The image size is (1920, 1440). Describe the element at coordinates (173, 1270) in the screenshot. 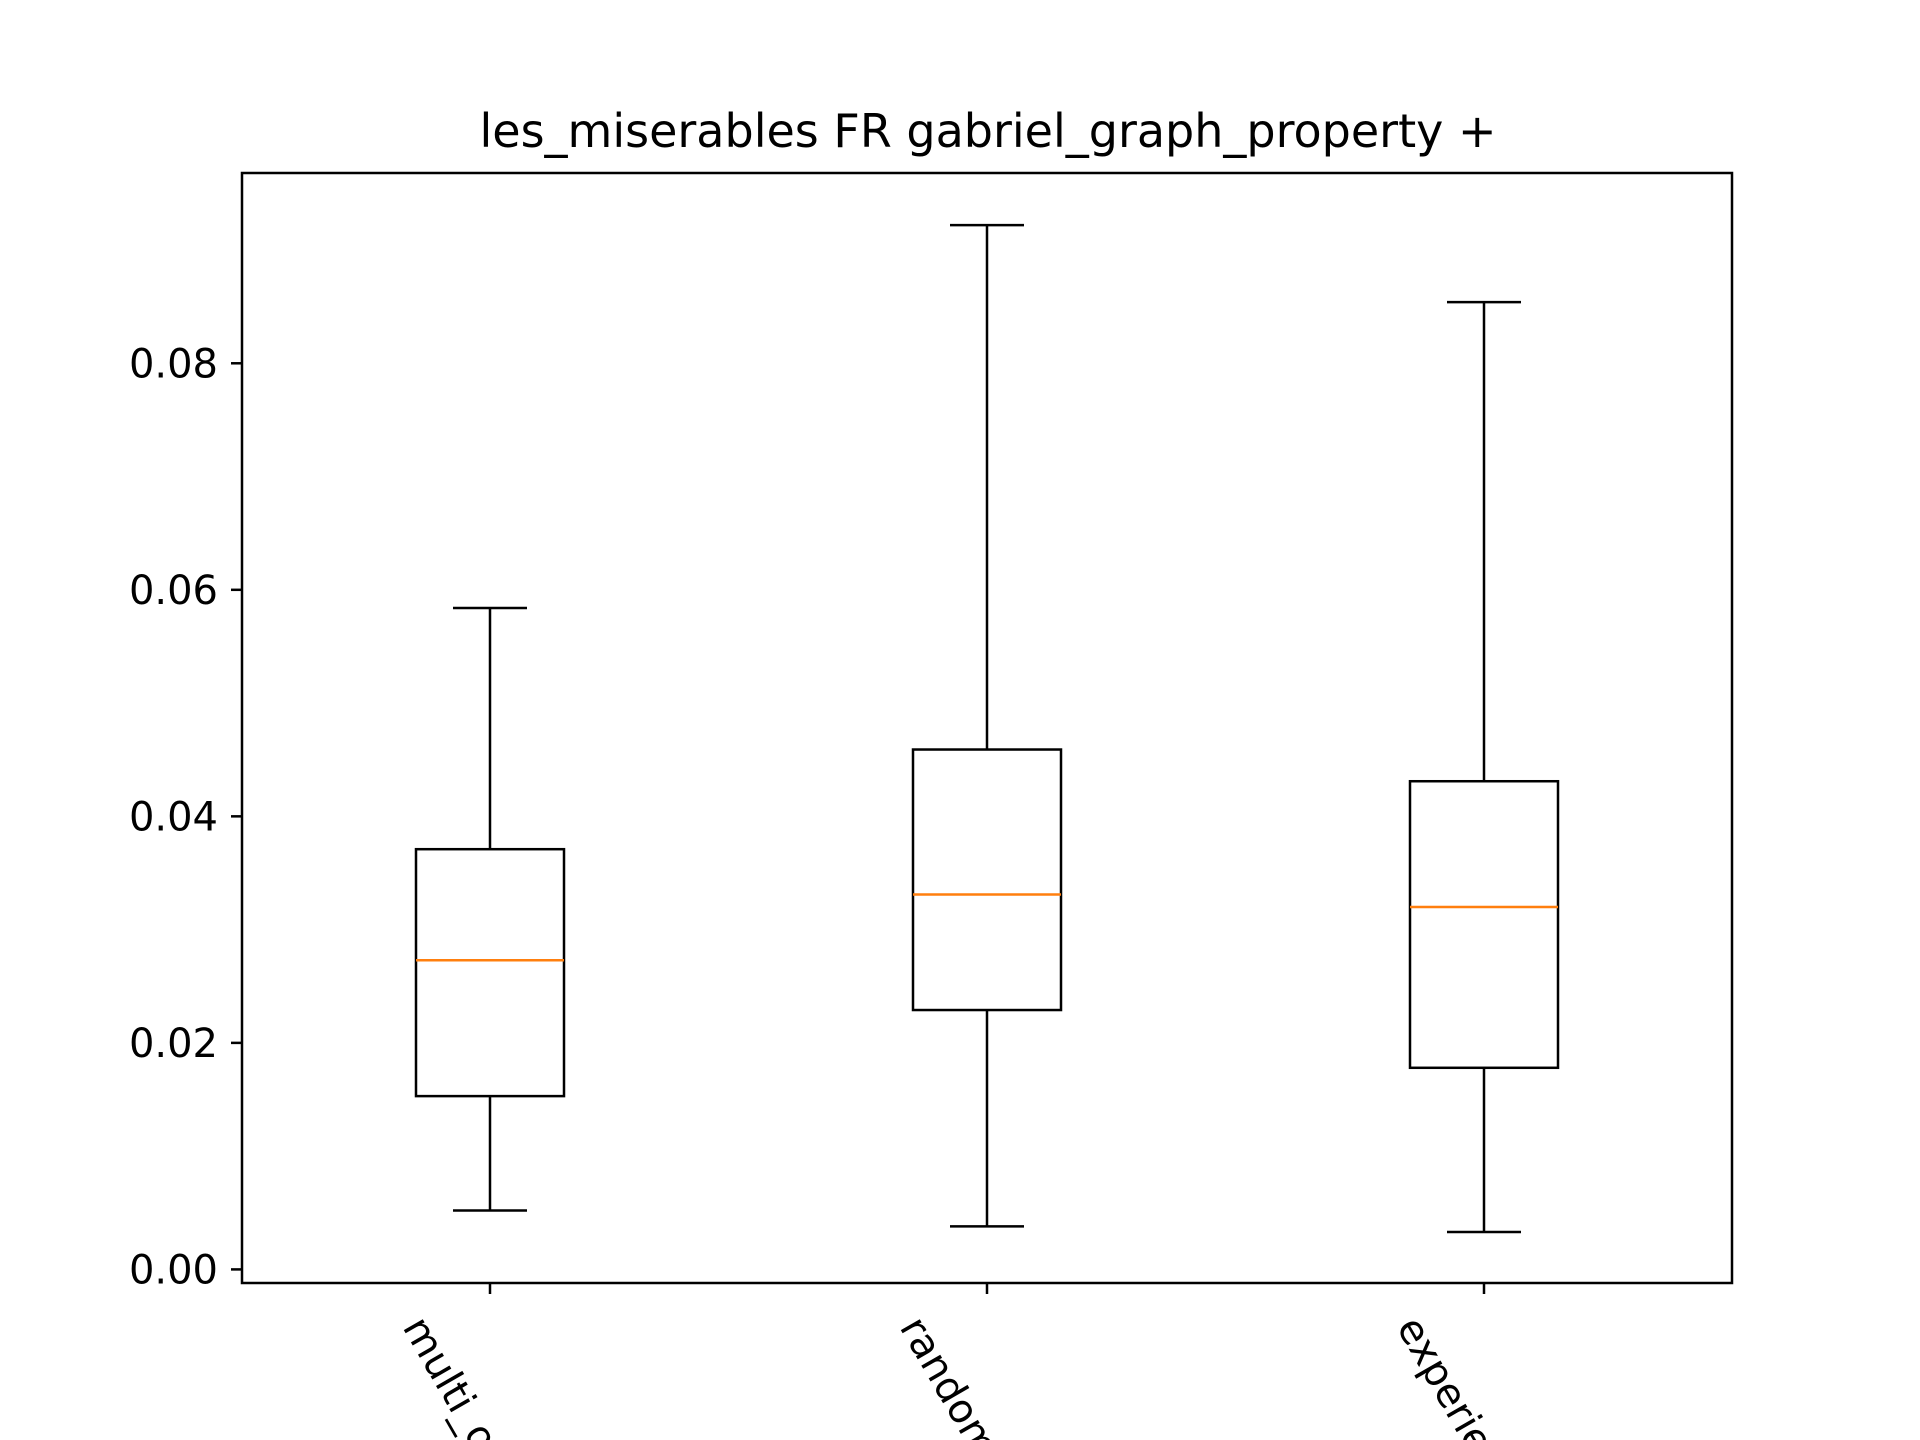

I see `y-tick-label: 0.00` at that location.